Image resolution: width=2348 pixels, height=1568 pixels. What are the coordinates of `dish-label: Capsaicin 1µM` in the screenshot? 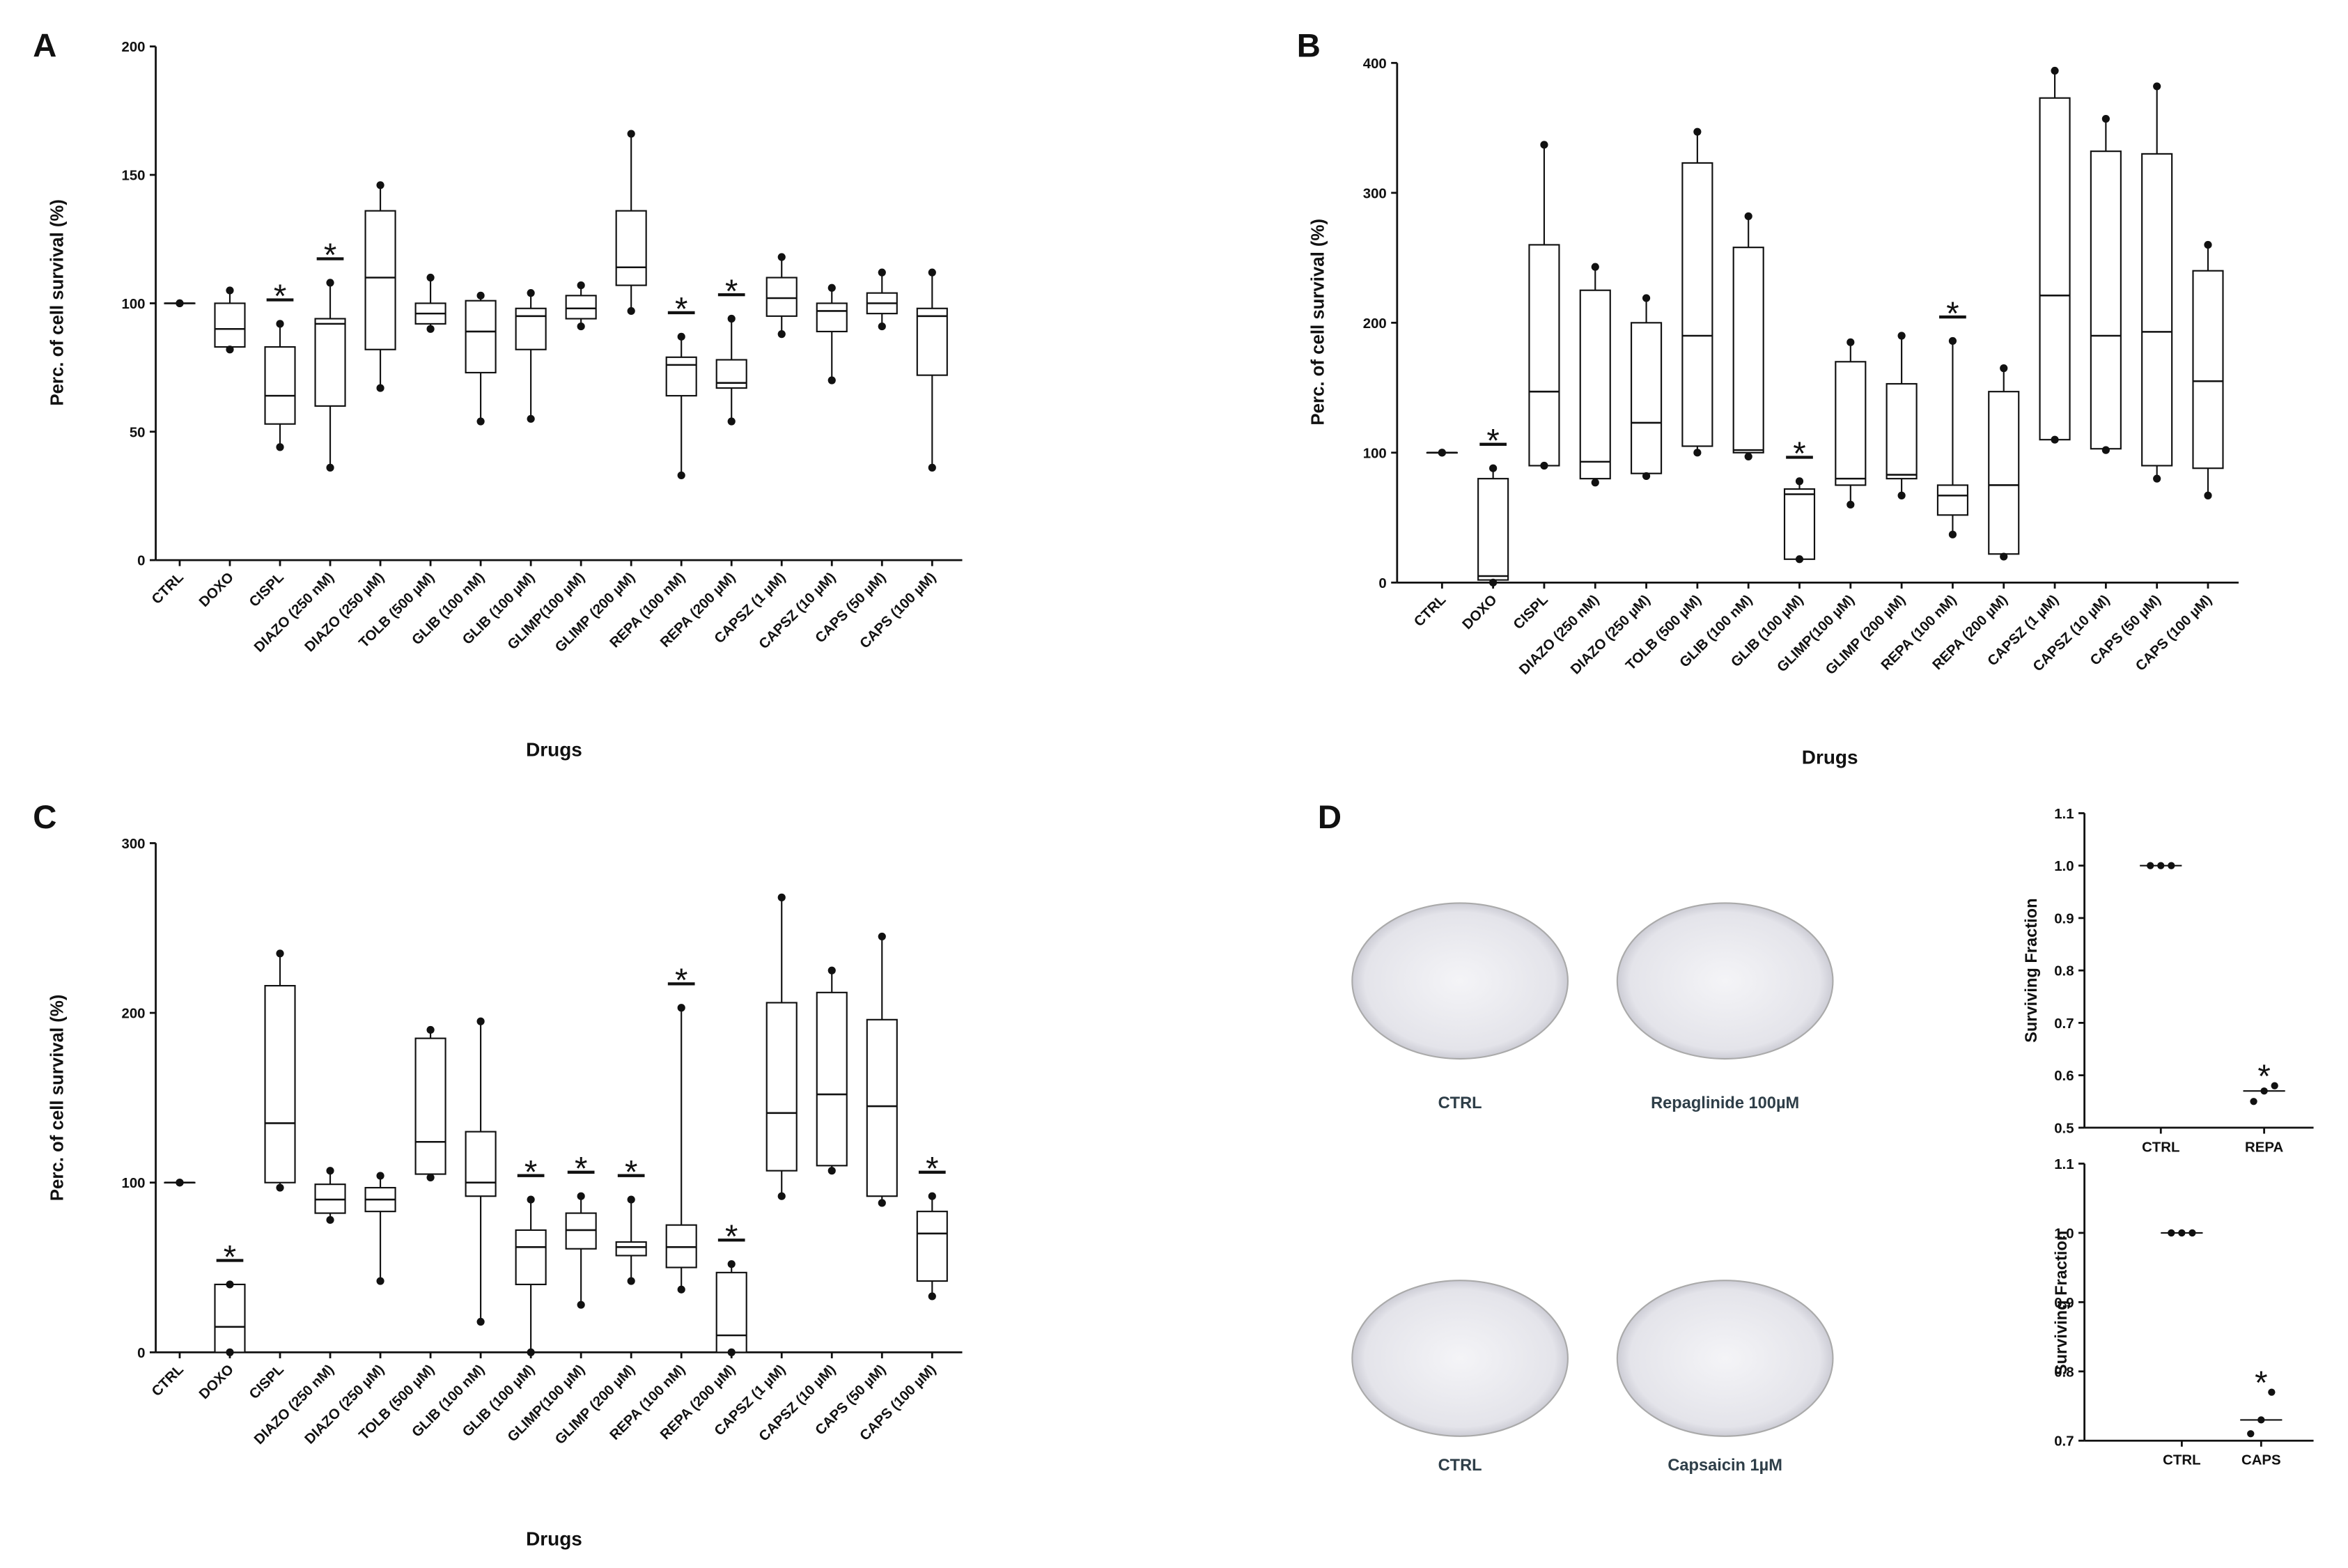 It's located at (1724, 1466).